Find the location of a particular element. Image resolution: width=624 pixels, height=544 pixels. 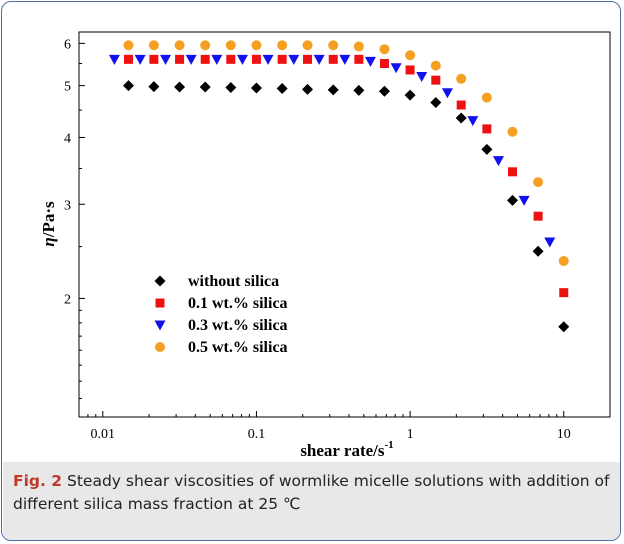

x-axis-label-text: shear rate/s is located at coordinates (342, 450).